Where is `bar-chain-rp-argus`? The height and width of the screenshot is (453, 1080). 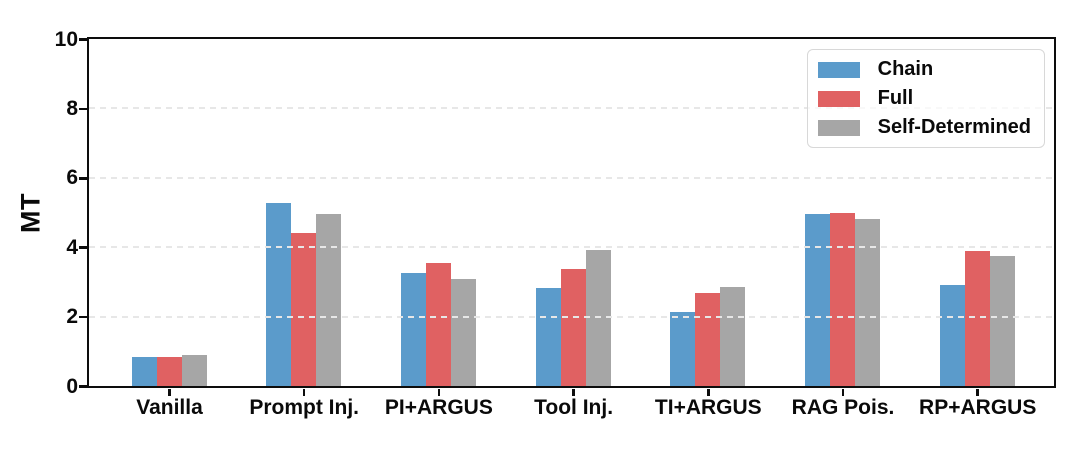
bar-chain-rp-argus is located at coordinates (952, 335).